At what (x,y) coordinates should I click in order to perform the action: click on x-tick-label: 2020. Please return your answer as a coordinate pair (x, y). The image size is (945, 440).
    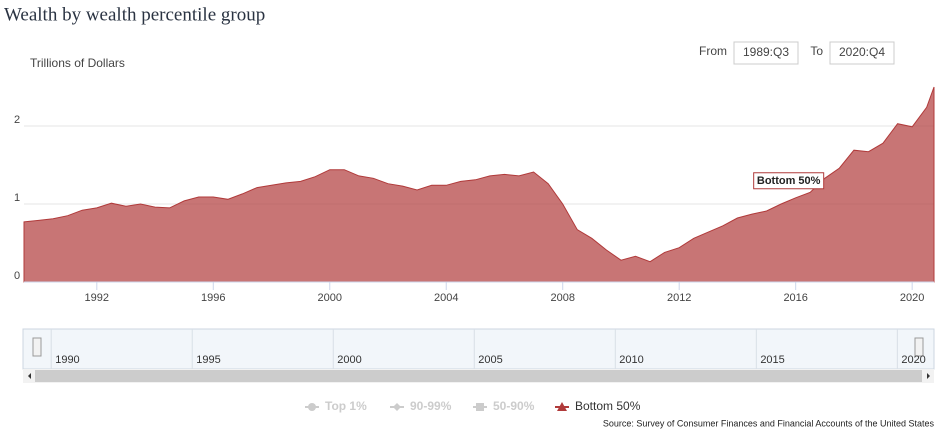
    Looking at the image, I should click on (912, 298).